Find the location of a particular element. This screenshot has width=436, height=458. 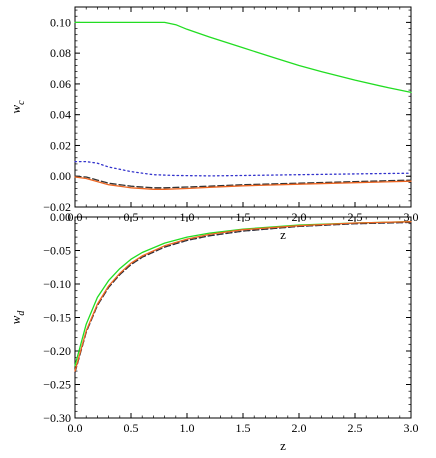

panel1-series-2-dotted-line is located at coordinates (243, 168).